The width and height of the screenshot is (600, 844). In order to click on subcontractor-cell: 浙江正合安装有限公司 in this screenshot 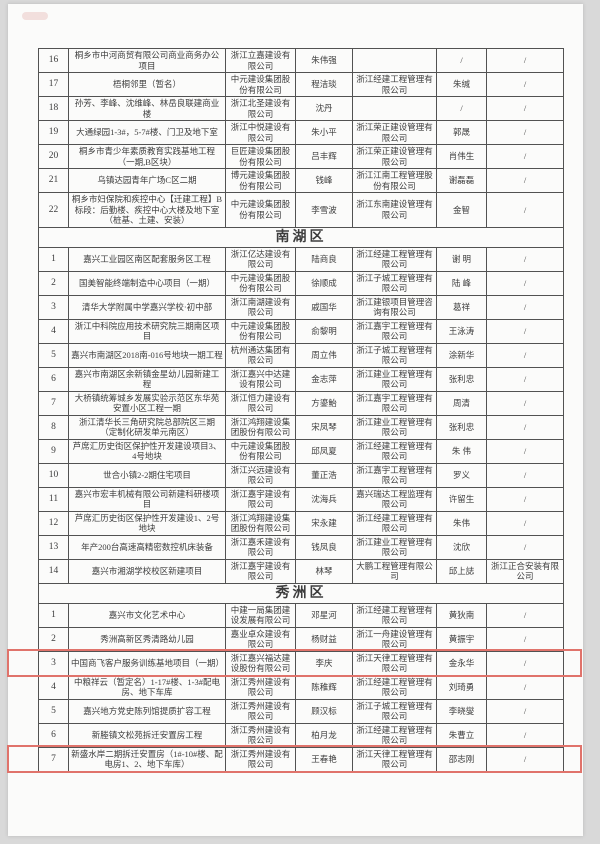, I will do `click(525, 571)`.